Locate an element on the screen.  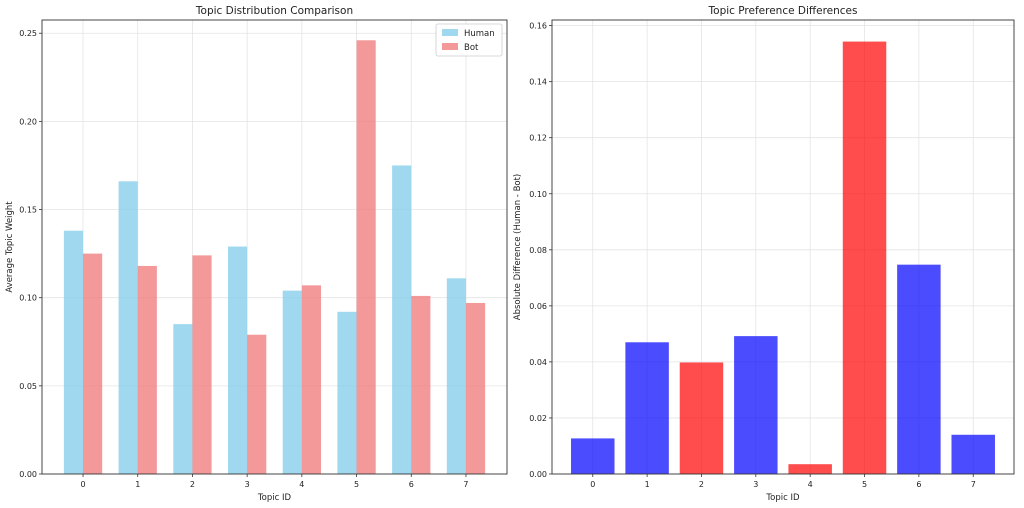
right-x-tick-label: 0 is located at coordinates (592, 484).